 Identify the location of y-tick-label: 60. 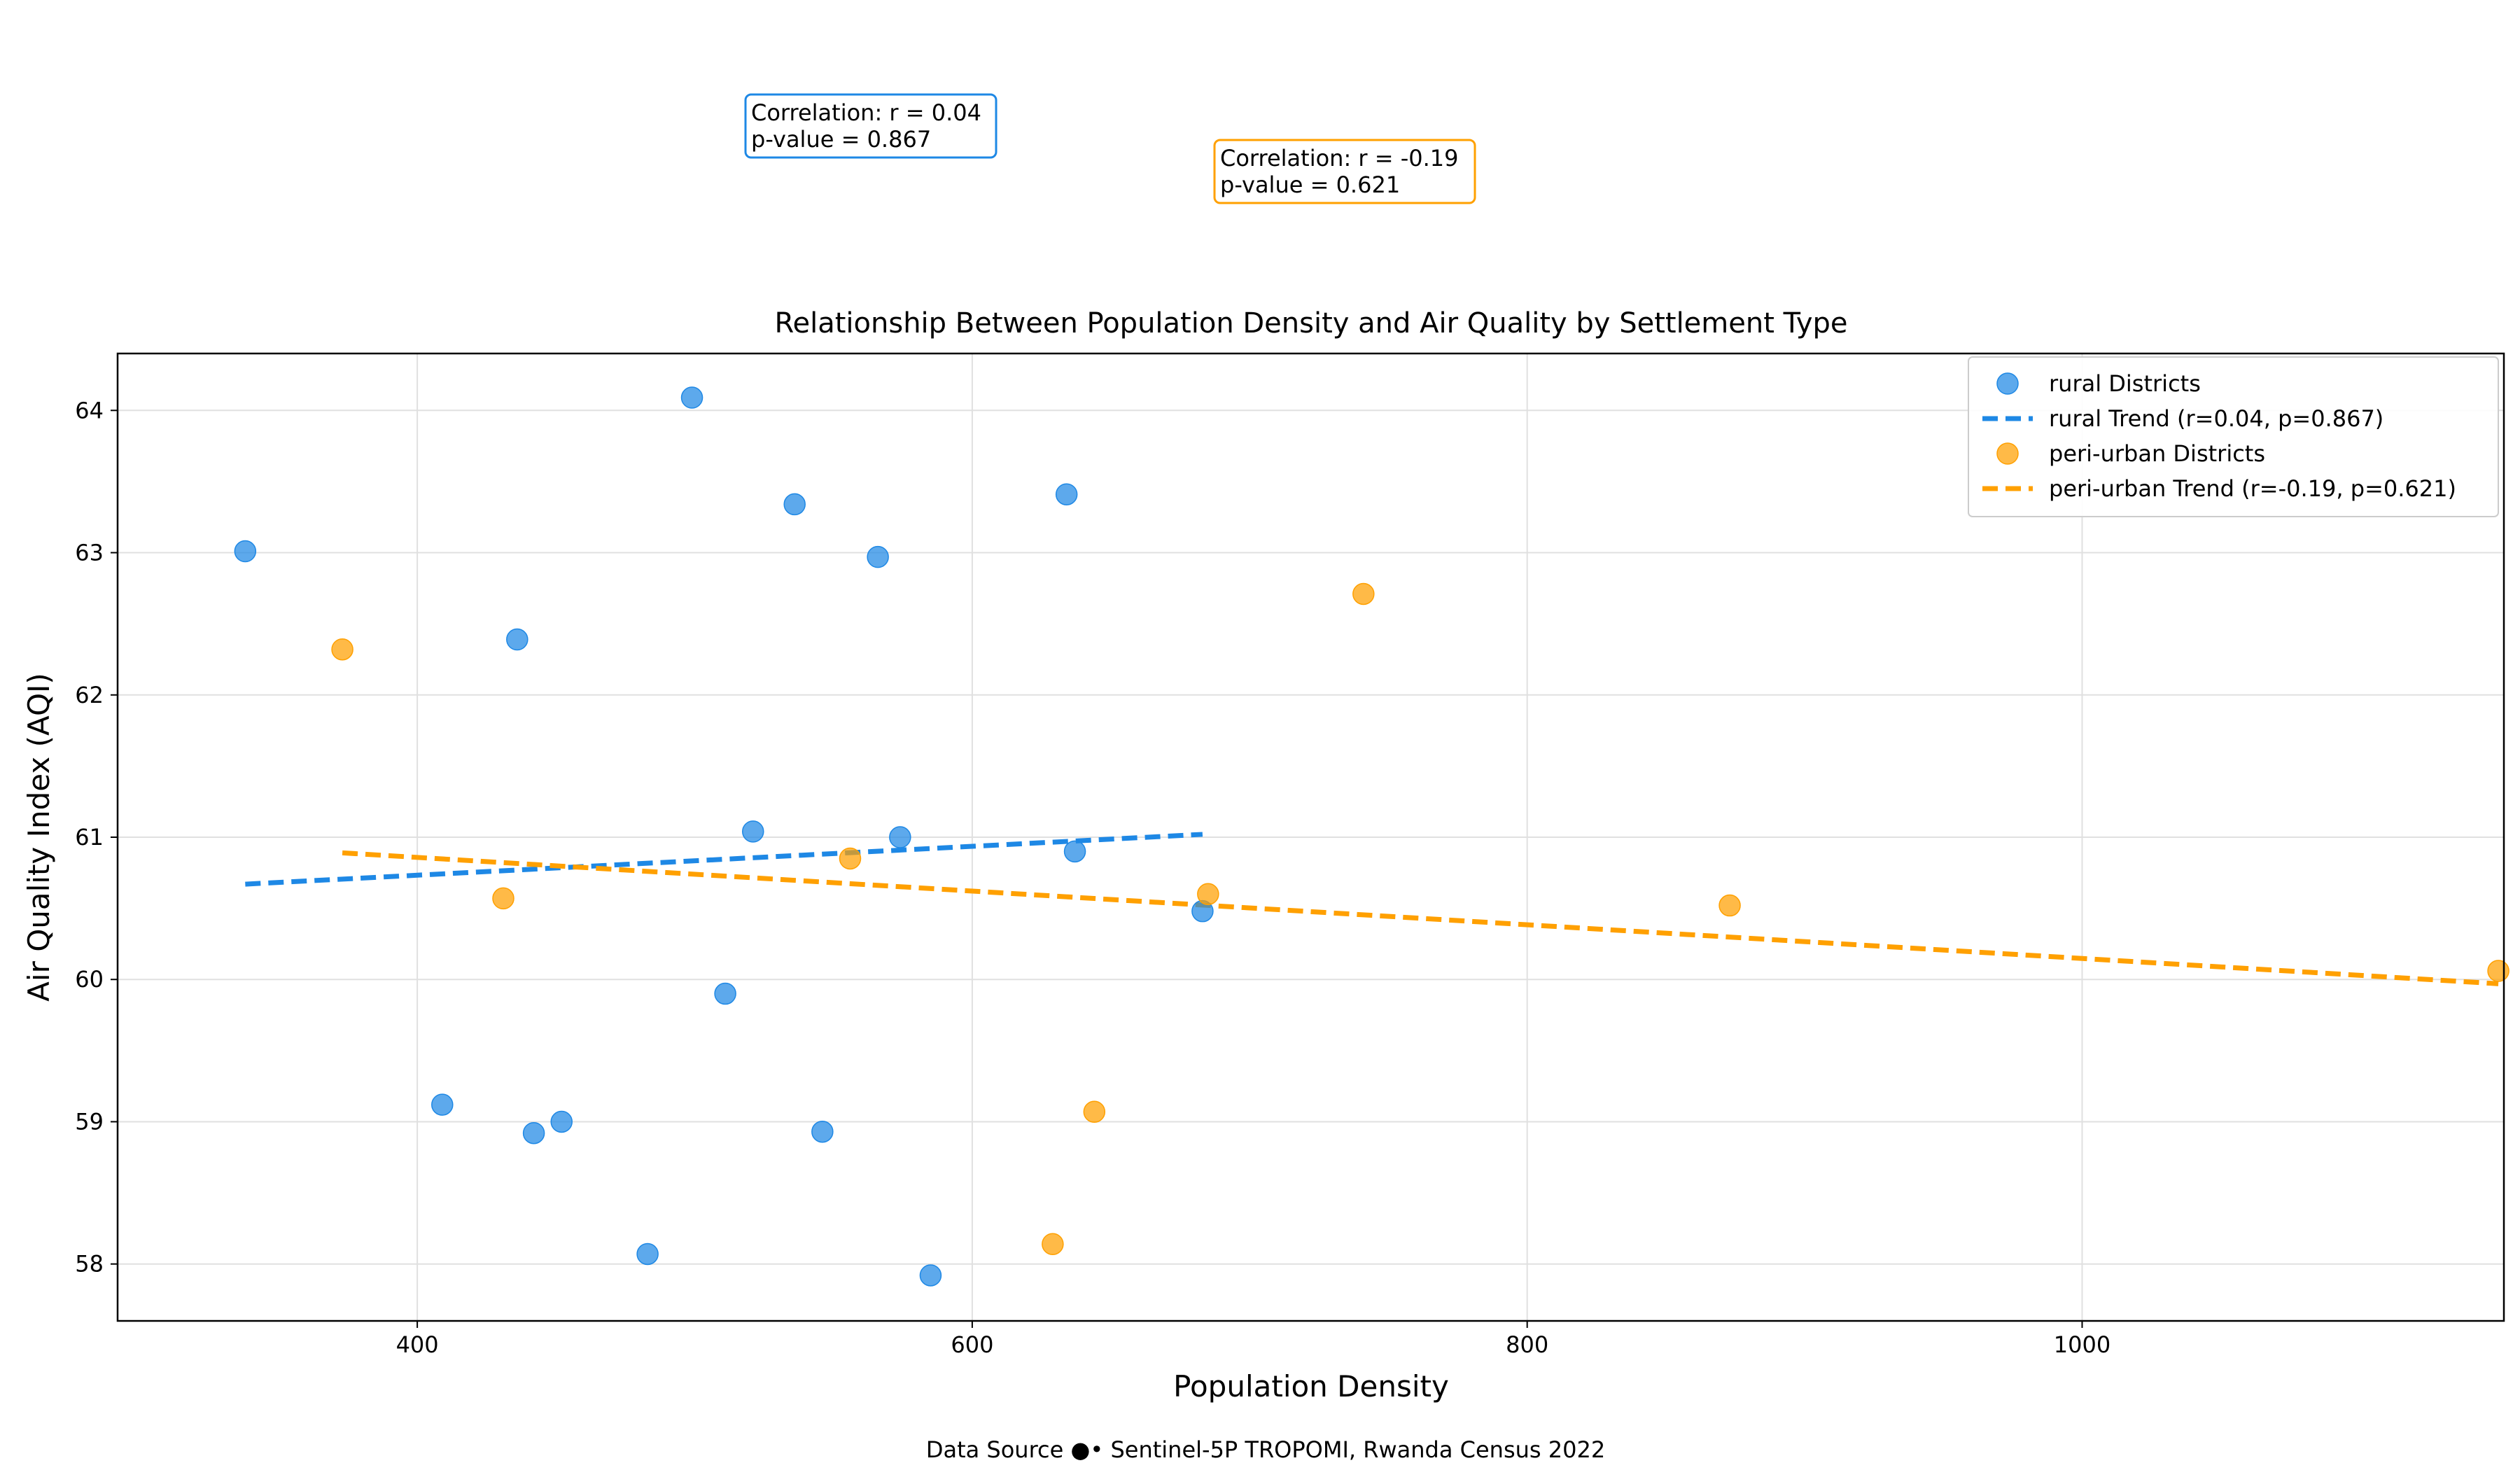
(89, 979).